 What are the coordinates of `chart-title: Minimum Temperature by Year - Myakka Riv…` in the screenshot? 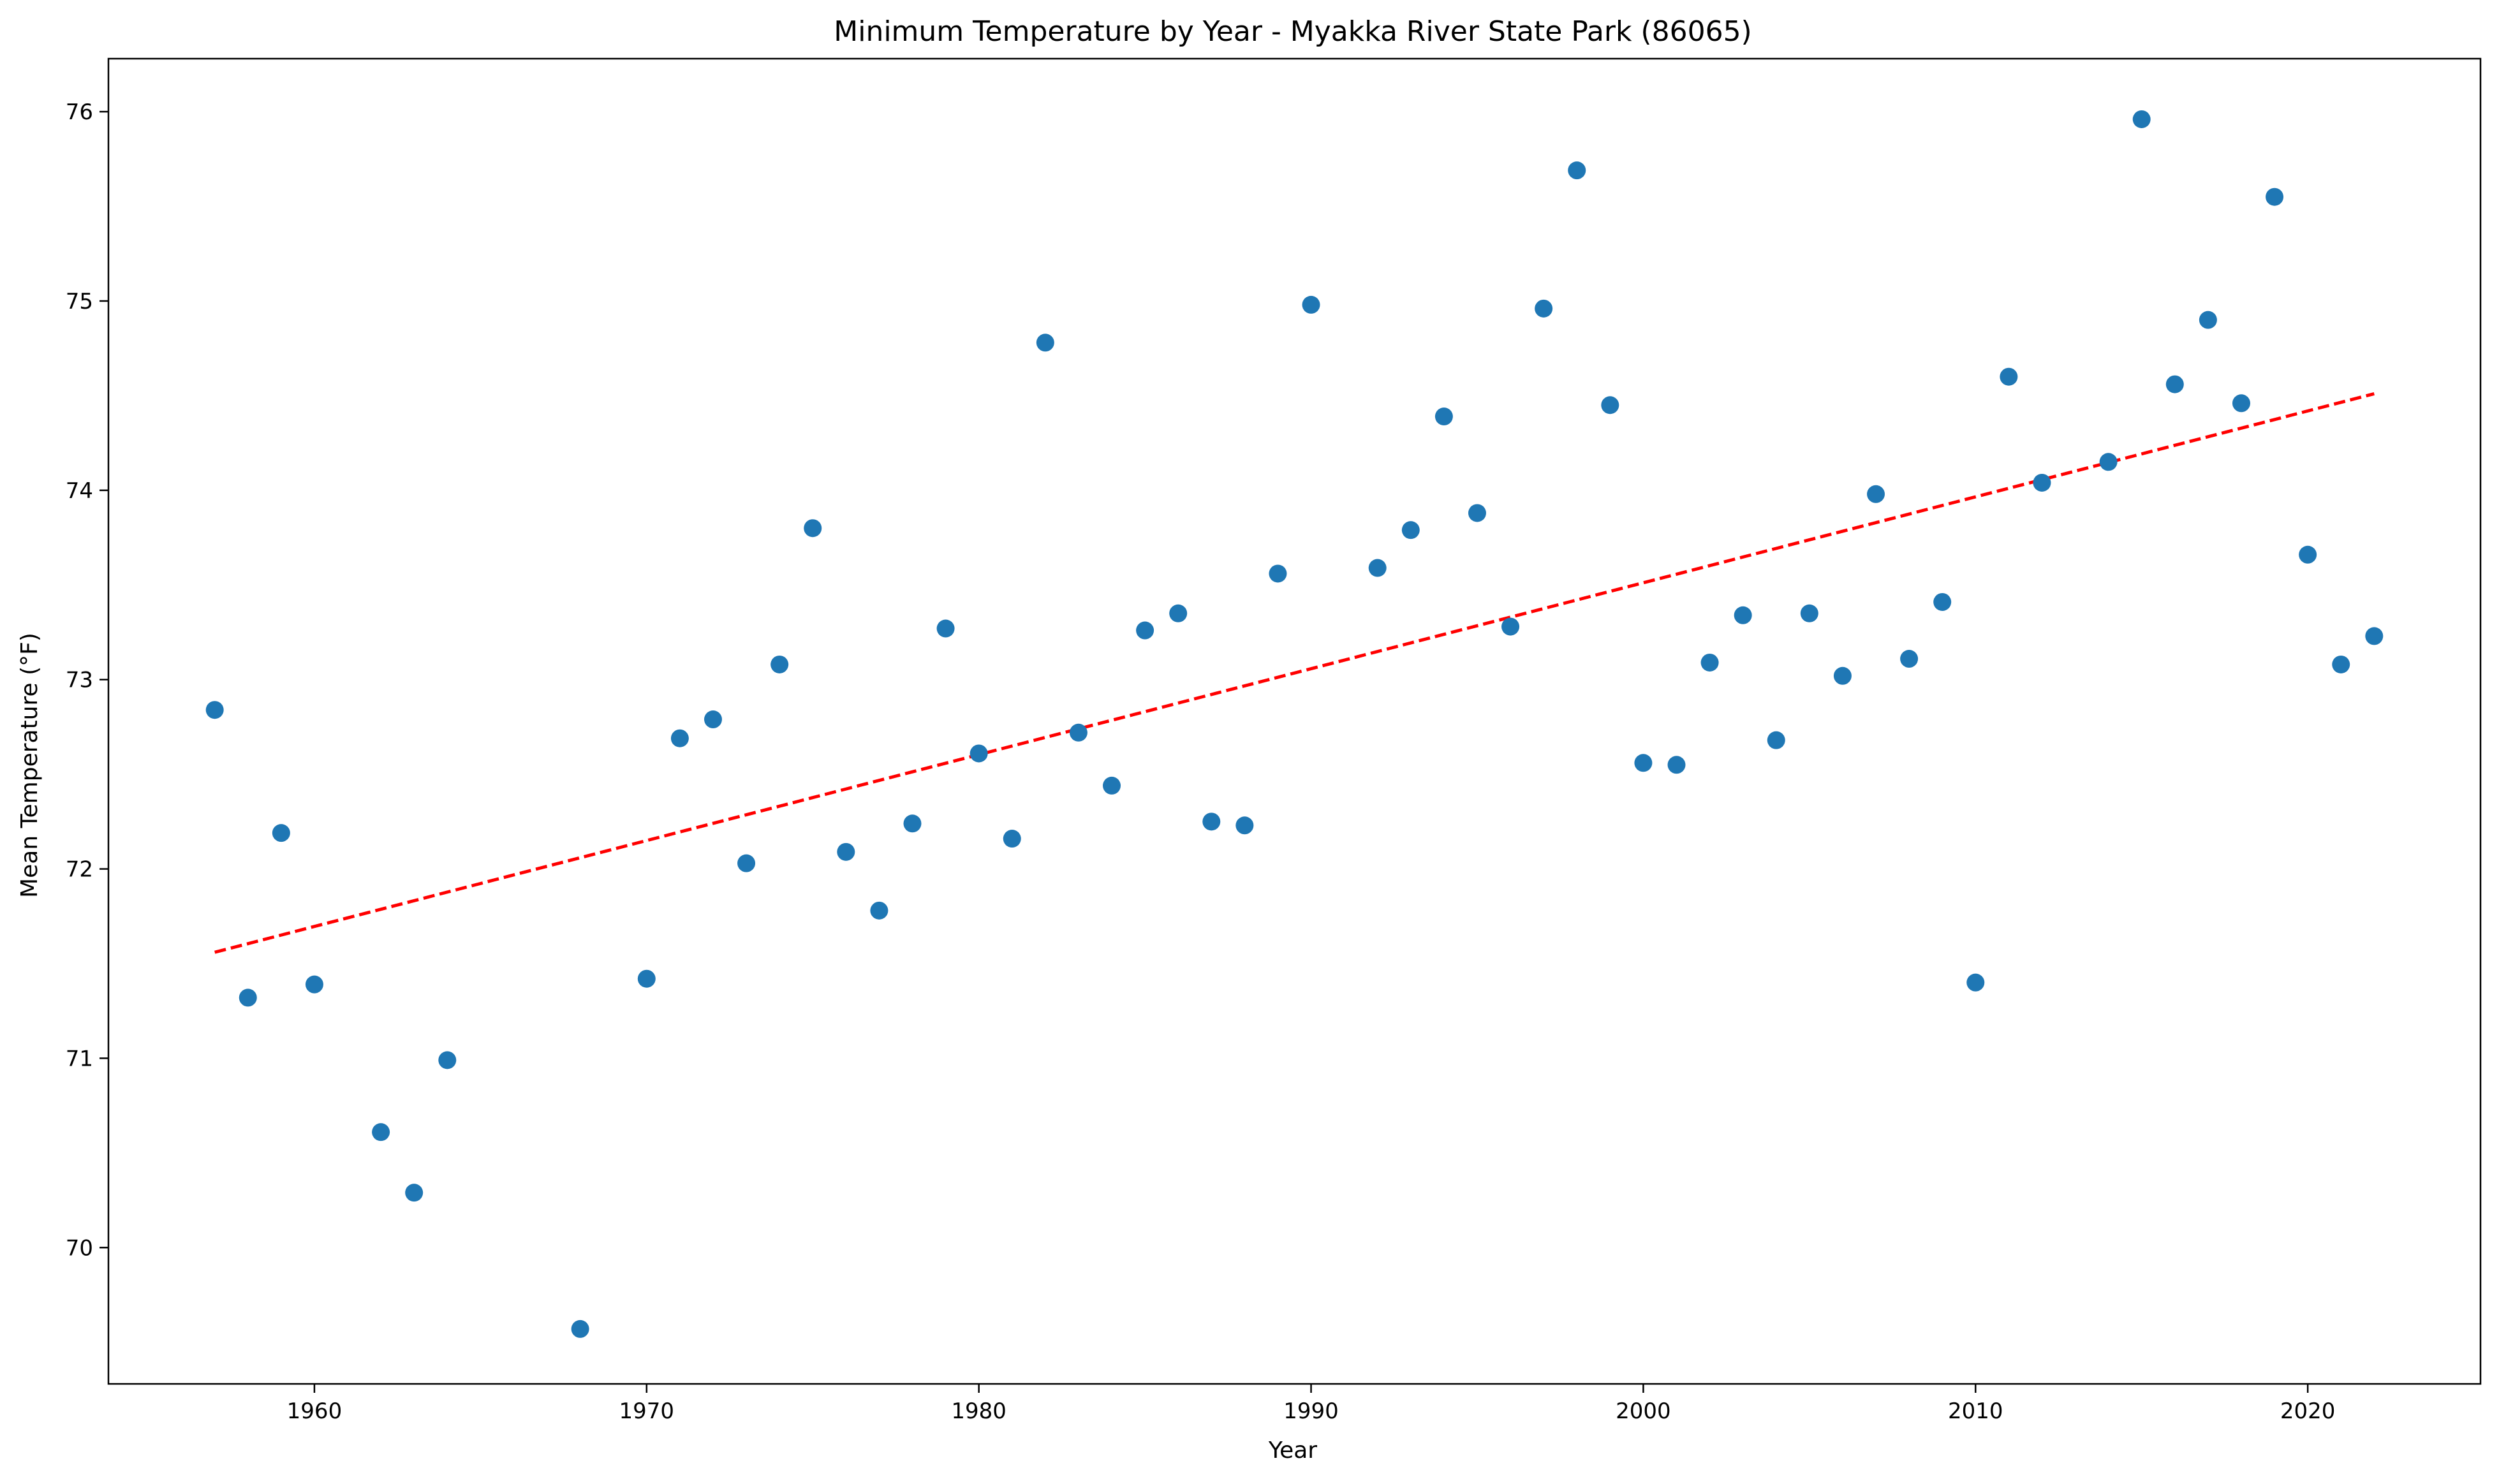 It's located at (1293, 31).